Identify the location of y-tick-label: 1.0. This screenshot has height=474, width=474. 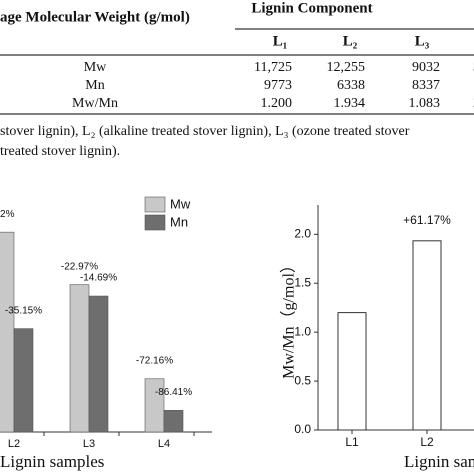
(302, 331).